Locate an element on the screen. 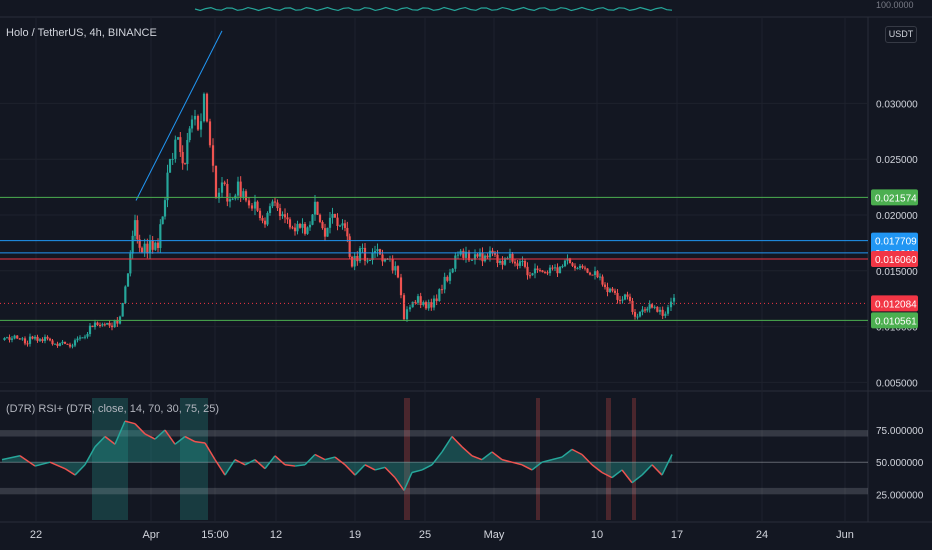 This screenshot has width=932, height=550. rsi-lower-band is located at coordinates (434, 491).